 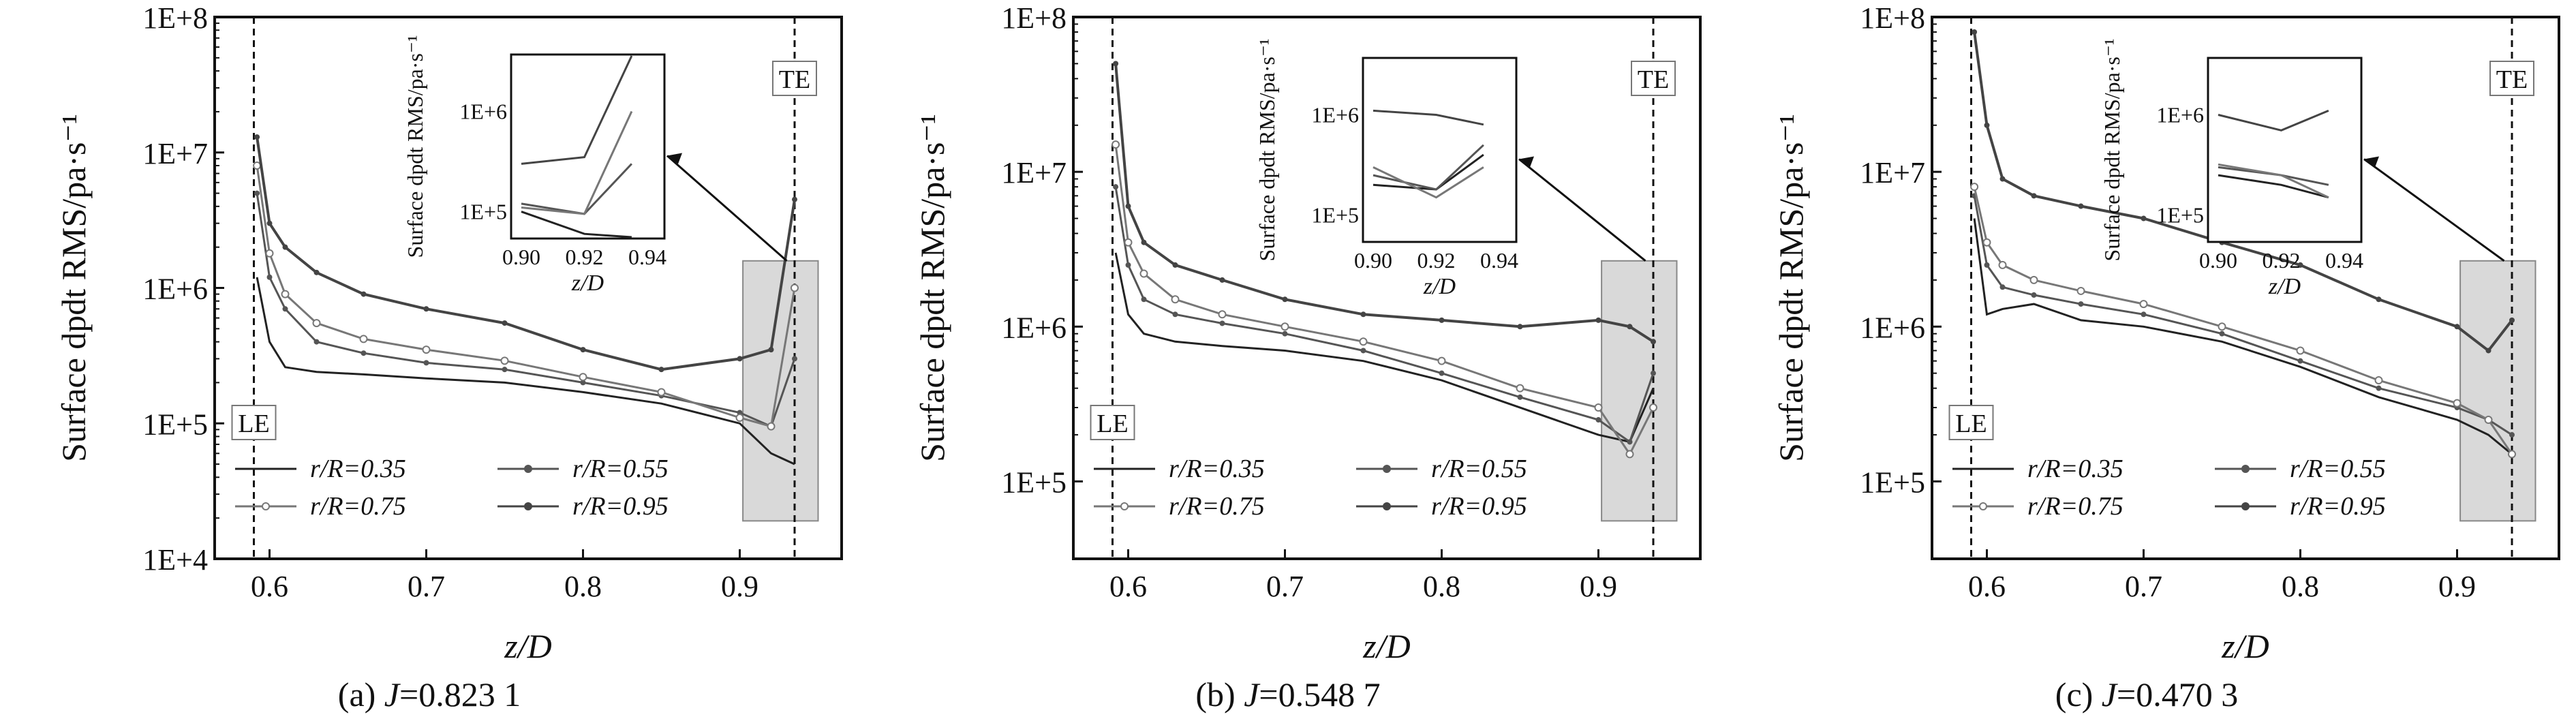 What do you see at coordinates (1034, 172) in the screenshot?
I see `y-tick-label: 1E+7` at bounding box center [1034, 172].